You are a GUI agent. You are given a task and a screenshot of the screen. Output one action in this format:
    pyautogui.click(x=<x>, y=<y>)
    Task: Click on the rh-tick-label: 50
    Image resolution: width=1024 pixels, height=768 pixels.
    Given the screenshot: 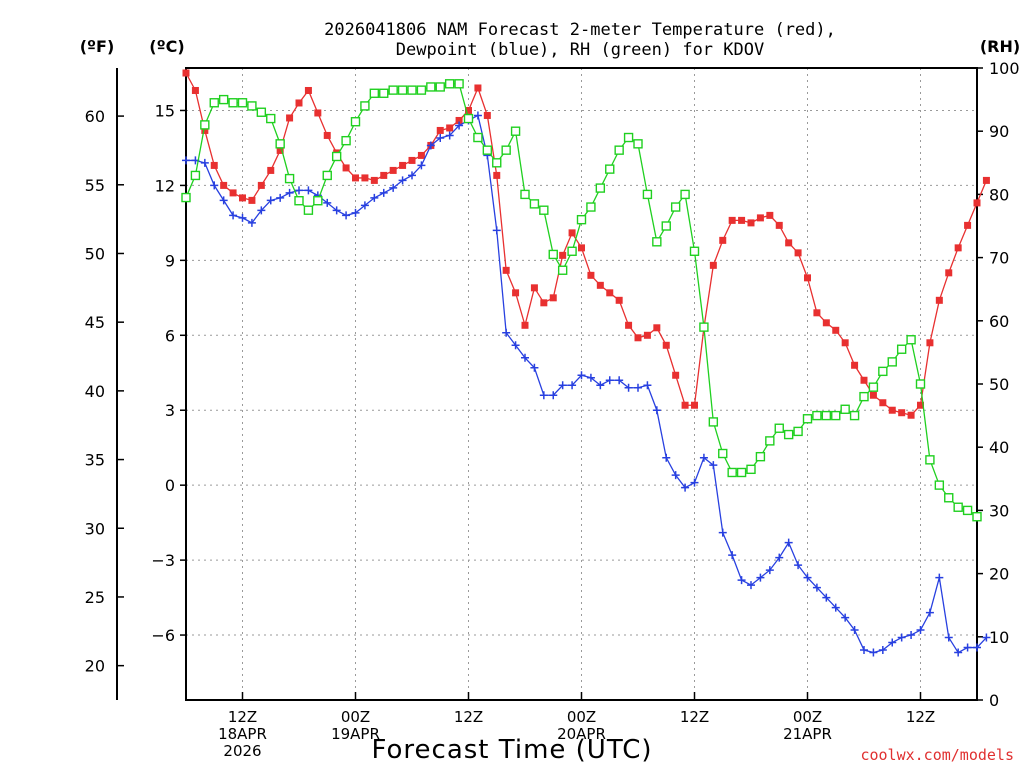 What is the action you would take?
    pyautogui.click(x=999, y=384)
    